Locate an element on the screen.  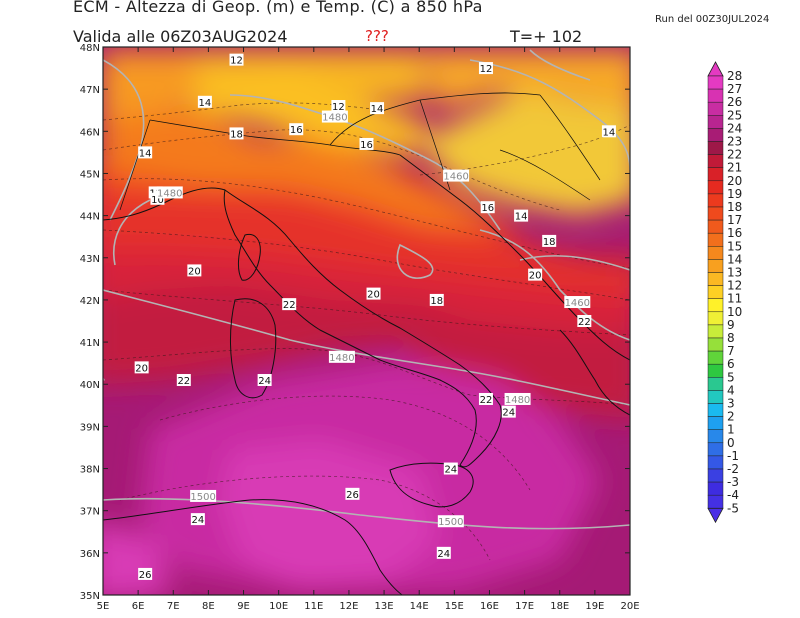
temperature-colorbar is located at coordinates (715, 292).